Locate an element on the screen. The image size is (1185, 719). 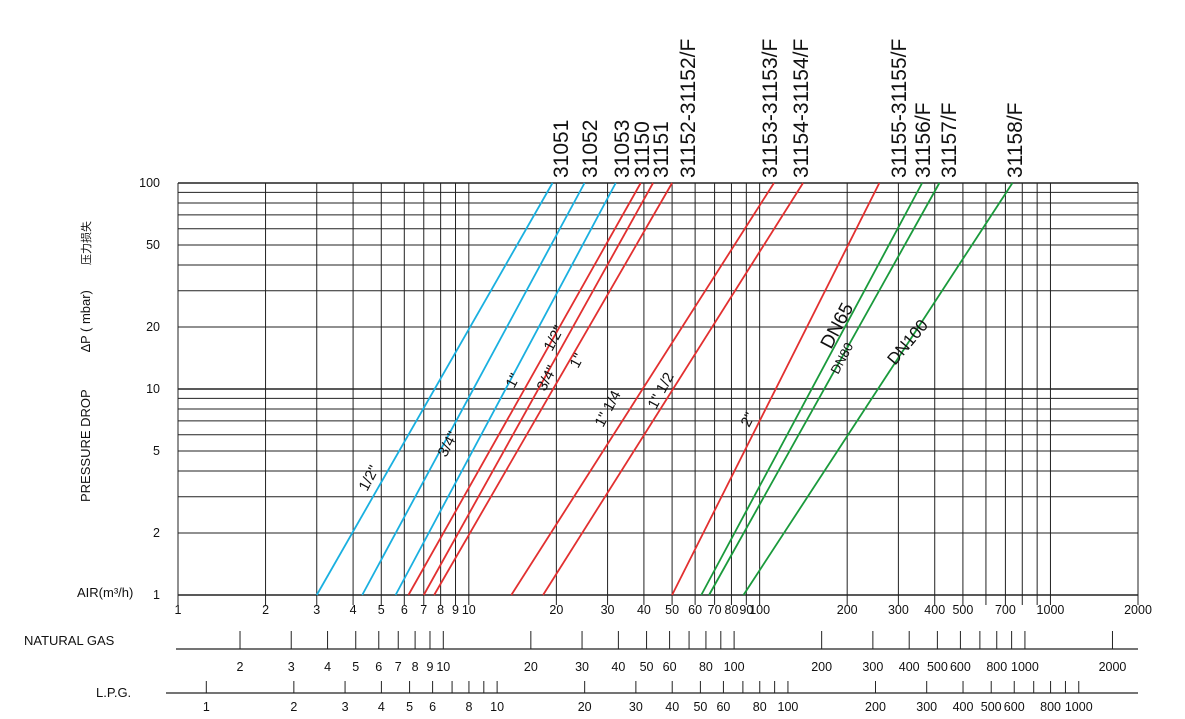
connection-size-label: DN100 is located at coordinates (908, 342).